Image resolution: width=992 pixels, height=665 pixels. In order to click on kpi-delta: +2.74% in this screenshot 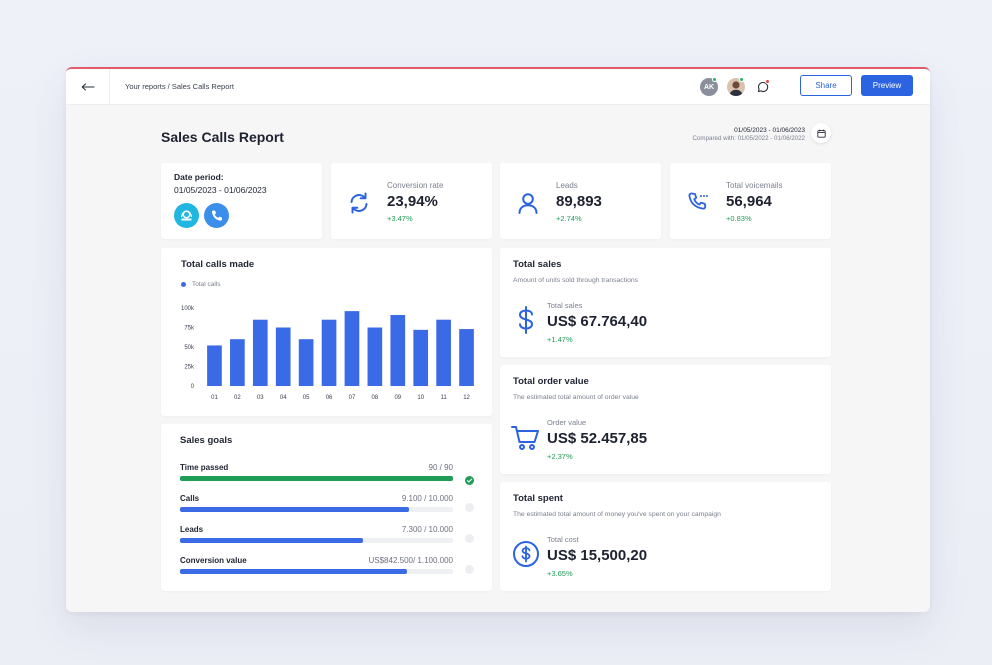, I will do `click(569, 218)`.